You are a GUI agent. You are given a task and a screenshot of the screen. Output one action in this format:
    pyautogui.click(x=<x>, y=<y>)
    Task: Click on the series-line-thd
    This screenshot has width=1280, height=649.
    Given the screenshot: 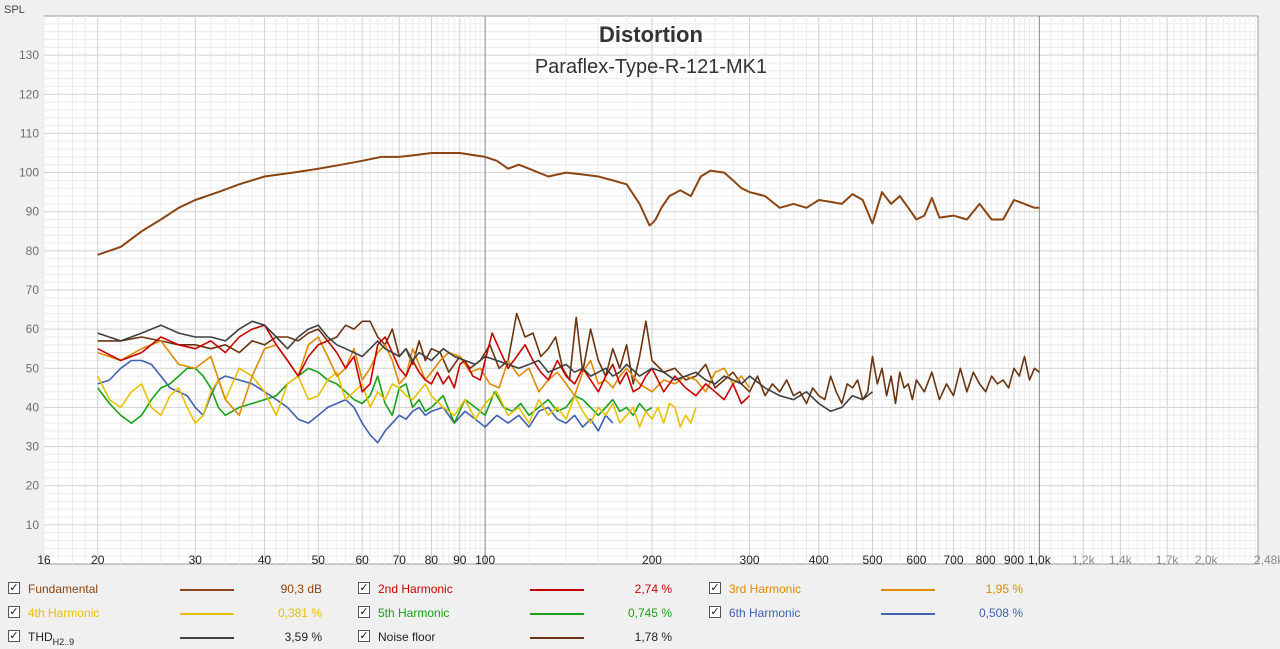 What is the action you would take?
    pyautogui.click(x=485, y=366)
    